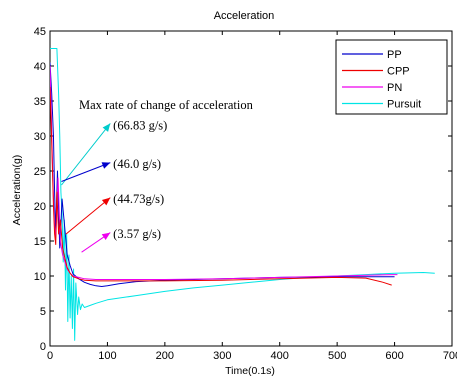  Describe the element at coordinates (40, 172) in the screenshot. I see `y-tick-label: 25` at that location.